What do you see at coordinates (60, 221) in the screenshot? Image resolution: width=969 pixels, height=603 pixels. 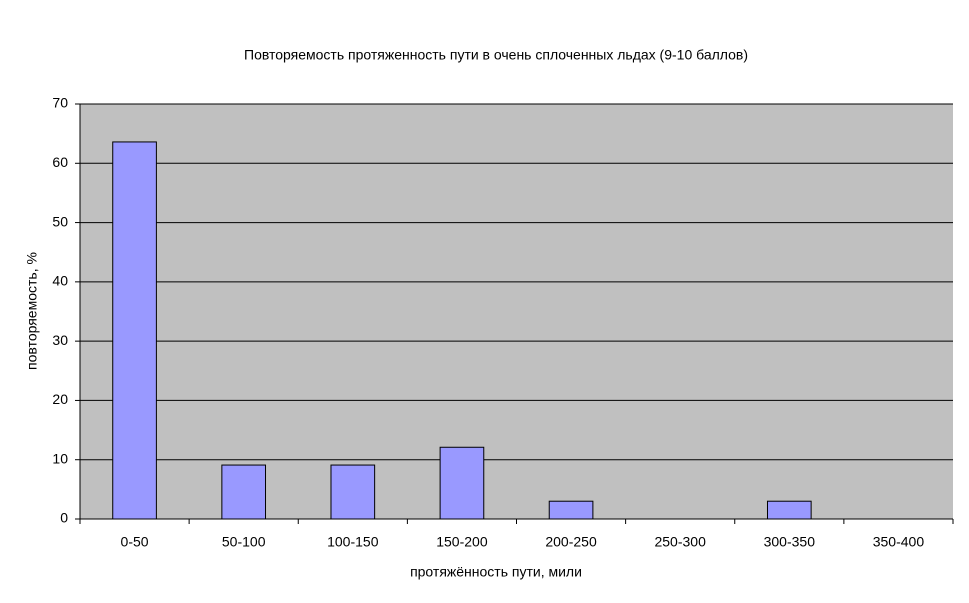 I see `y-tick-label: 50` at bounding box center [60, 221].